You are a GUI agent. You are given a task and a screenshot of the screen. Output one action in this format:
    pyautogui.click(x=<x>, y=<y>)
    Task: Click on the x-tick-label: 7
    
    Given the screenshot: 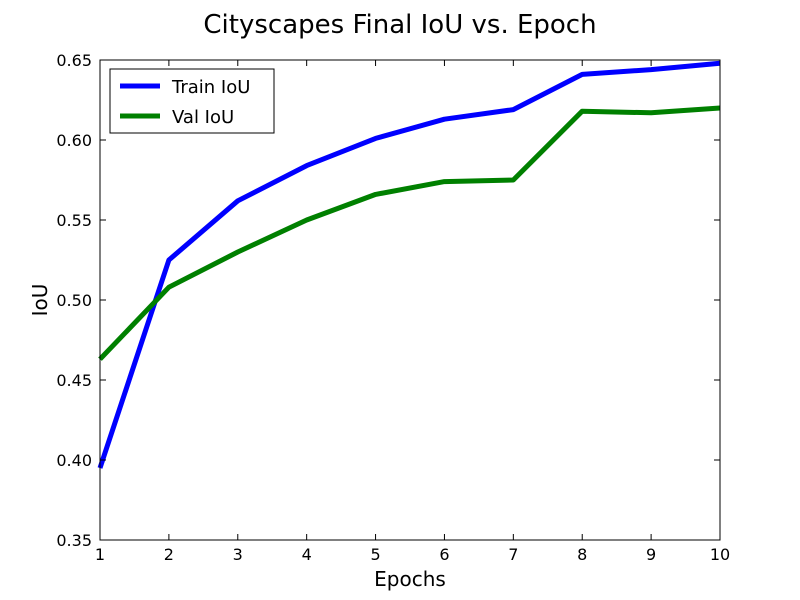 What is the action you would take?
    pyautogui.click(x=513, y=554)
    